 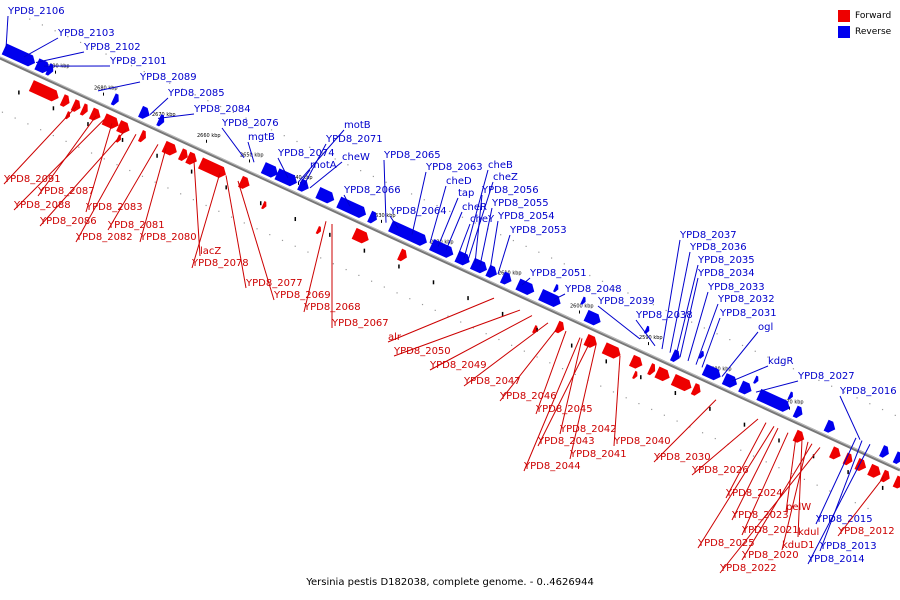 I want to click on reverse-gene-label: YPD8_2014, so click(x=836, y=559).